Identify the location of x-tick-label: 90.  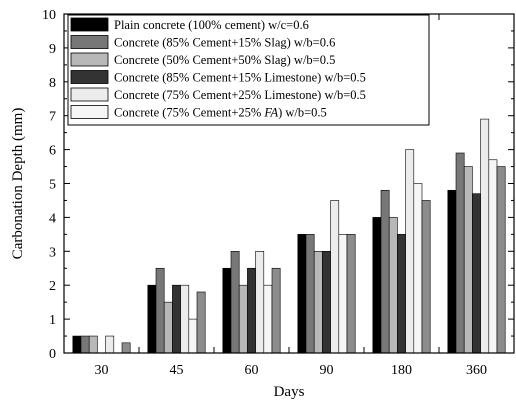
(327, 370).